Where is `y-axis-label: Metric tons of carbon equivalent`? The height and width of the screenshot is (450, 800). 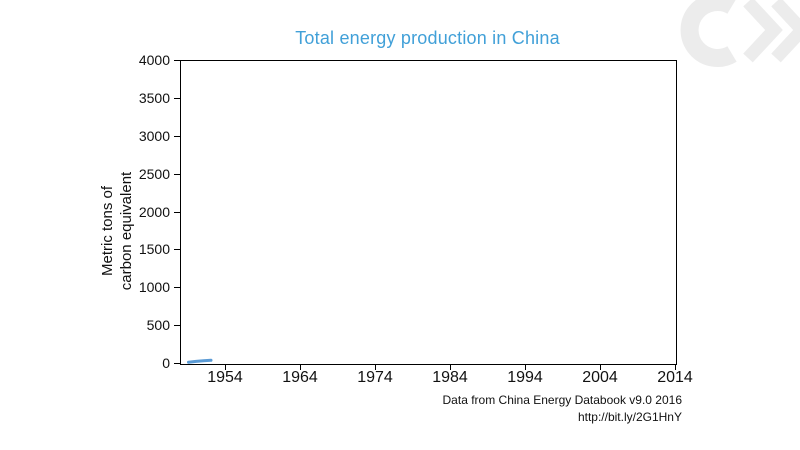 y-axis-label: Metric tons of carbon equivalent is located at coordinates (117, 231).